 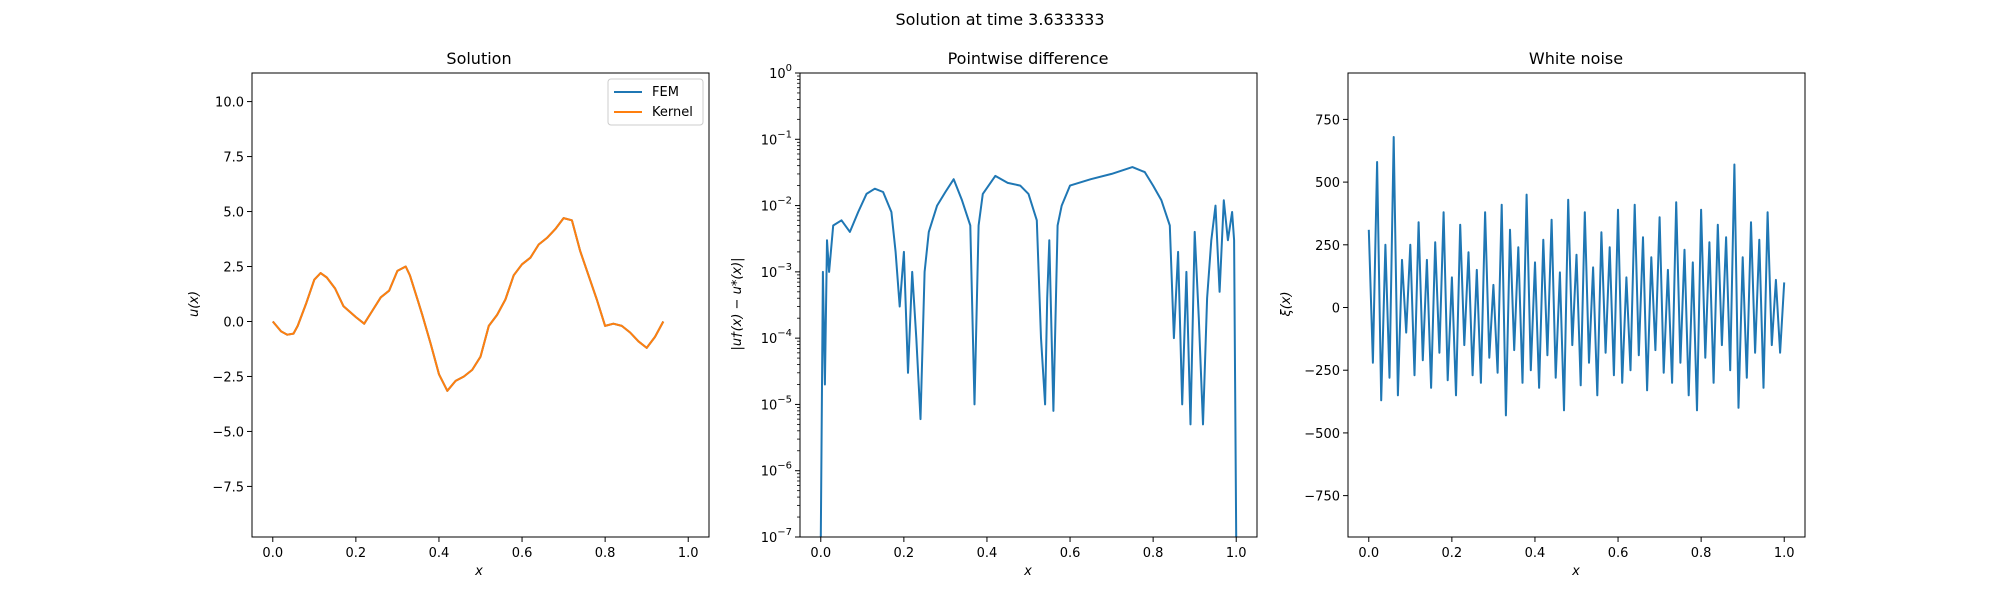 What do you see at coordinates (1452, 553) in the screenshot?
I see `noise-xtick-label: 0.2` at bounding box center [1452, 553].